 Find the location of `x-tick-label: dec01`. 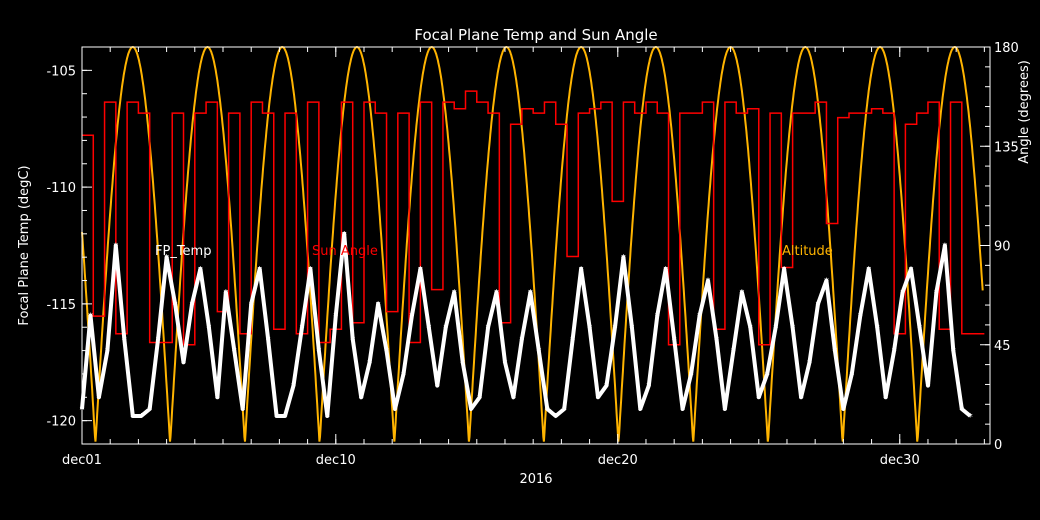

x-tick-label: dec01 is located at coordinates (82, 460).